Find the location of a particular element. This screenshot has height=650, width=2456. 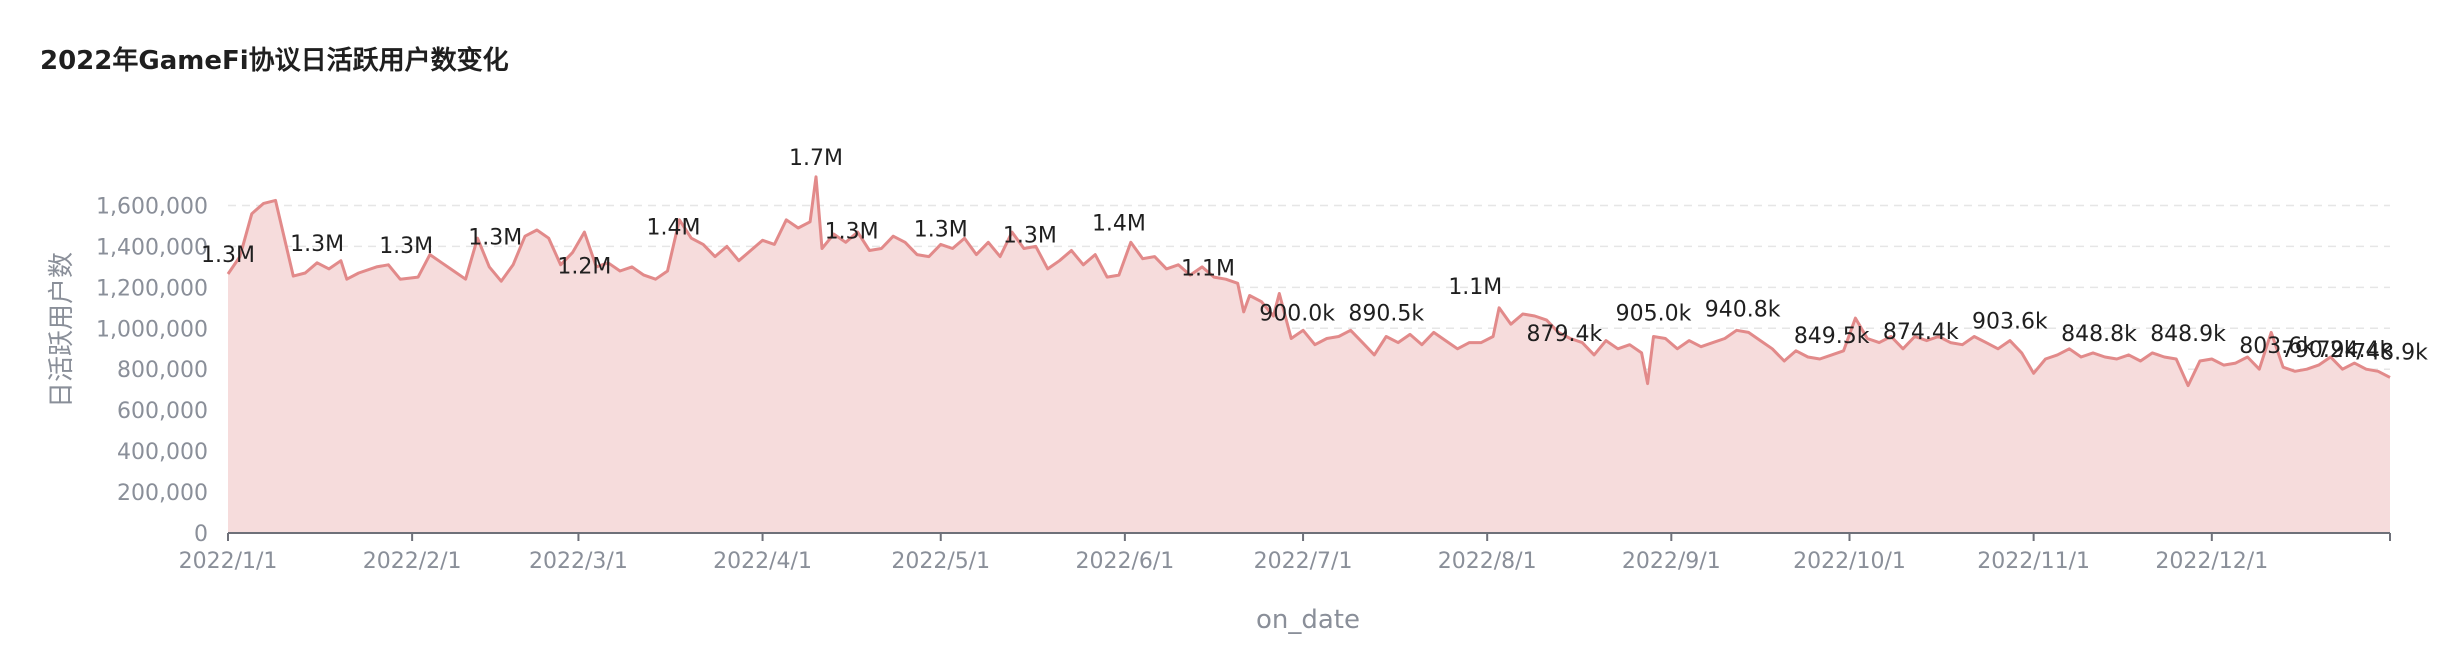

y-tick-label: 1,400,000 is located at coordinates (152, 247).